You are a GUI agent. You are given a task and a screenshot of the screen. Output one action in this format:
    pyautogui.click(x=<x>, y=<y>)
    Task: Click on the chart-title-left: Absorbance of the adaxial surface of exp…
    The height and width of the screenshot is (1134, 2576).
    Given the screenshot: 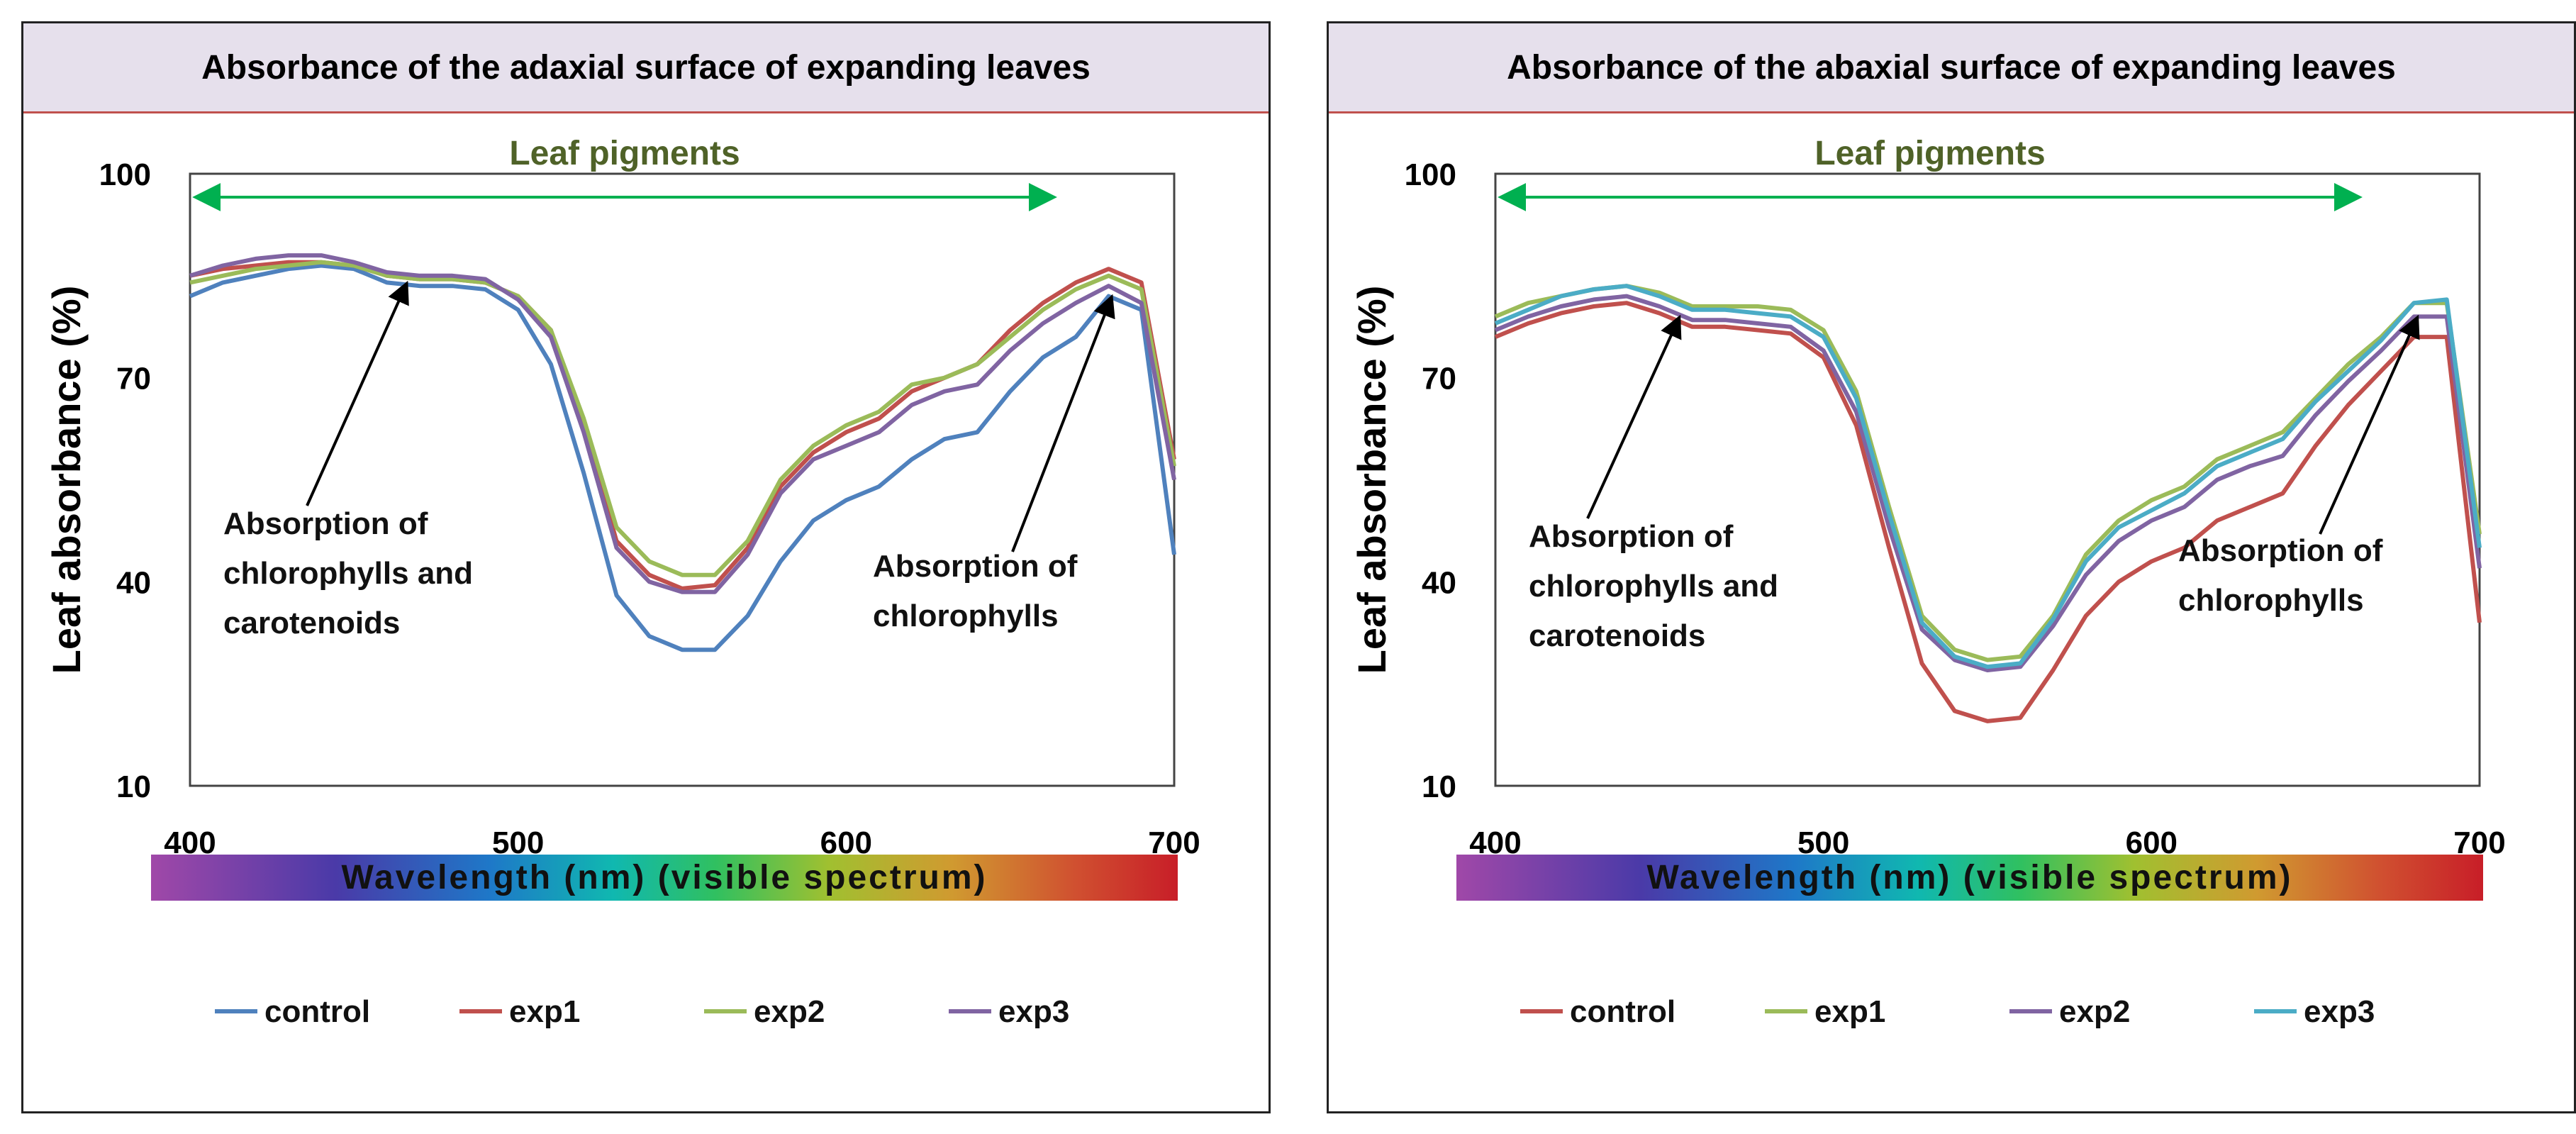 What is the action you would take?
    pyautogui.click(x=646, y=68)
    